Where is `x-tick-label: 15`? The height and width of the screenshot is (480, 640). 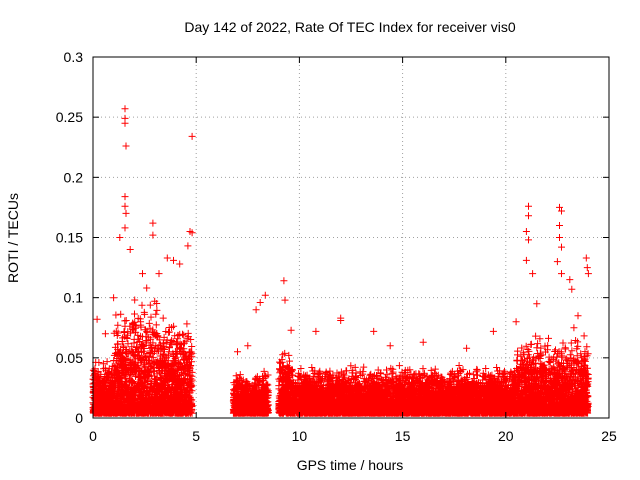 x-tick-label: 15 is located at coordinates (403, 436).